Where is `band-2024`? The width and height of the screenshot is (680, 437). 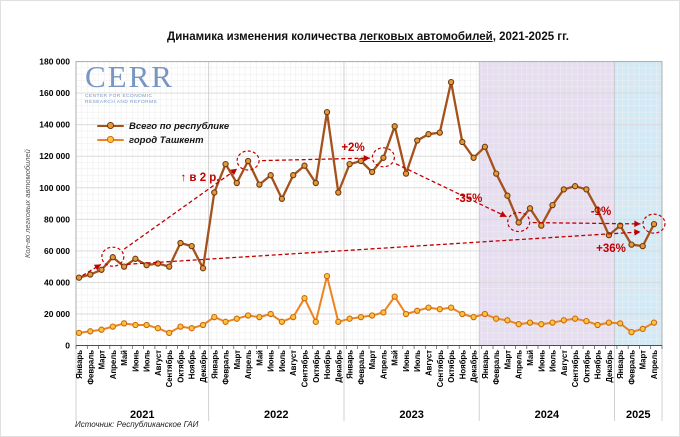 band-2024 is located at coordinates (547, 203).